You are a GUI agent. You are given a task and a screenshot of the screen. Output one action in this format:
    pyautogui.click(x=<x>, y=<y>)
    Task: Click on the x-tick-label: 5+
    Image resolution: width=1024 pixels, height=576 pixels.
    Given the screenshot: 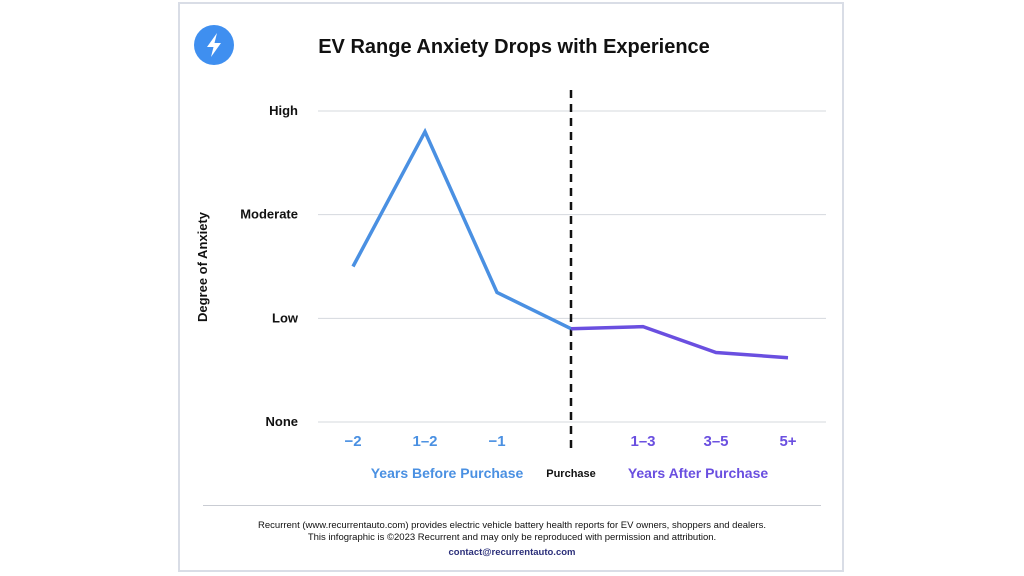 What is the action you would take?
    pyautogui.click(x=787, y=441)
    